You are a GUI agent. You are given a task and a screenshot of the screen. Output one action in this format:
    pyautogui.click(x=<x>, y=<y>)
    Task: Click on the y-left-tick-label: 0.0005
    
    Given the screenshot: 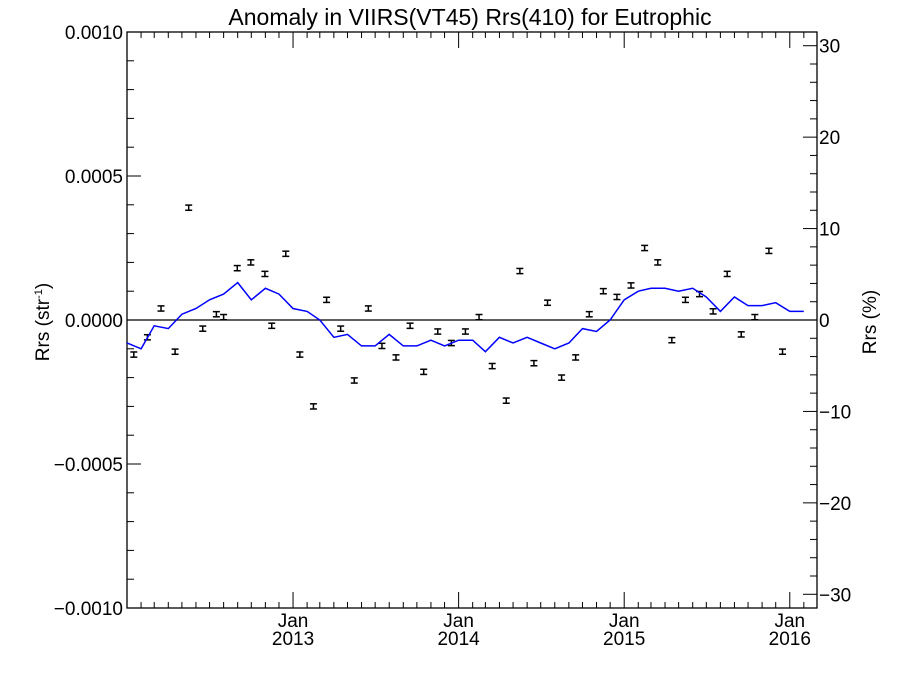 What is the action you would take?
    pyautogui.click(x=94, y=177)
    